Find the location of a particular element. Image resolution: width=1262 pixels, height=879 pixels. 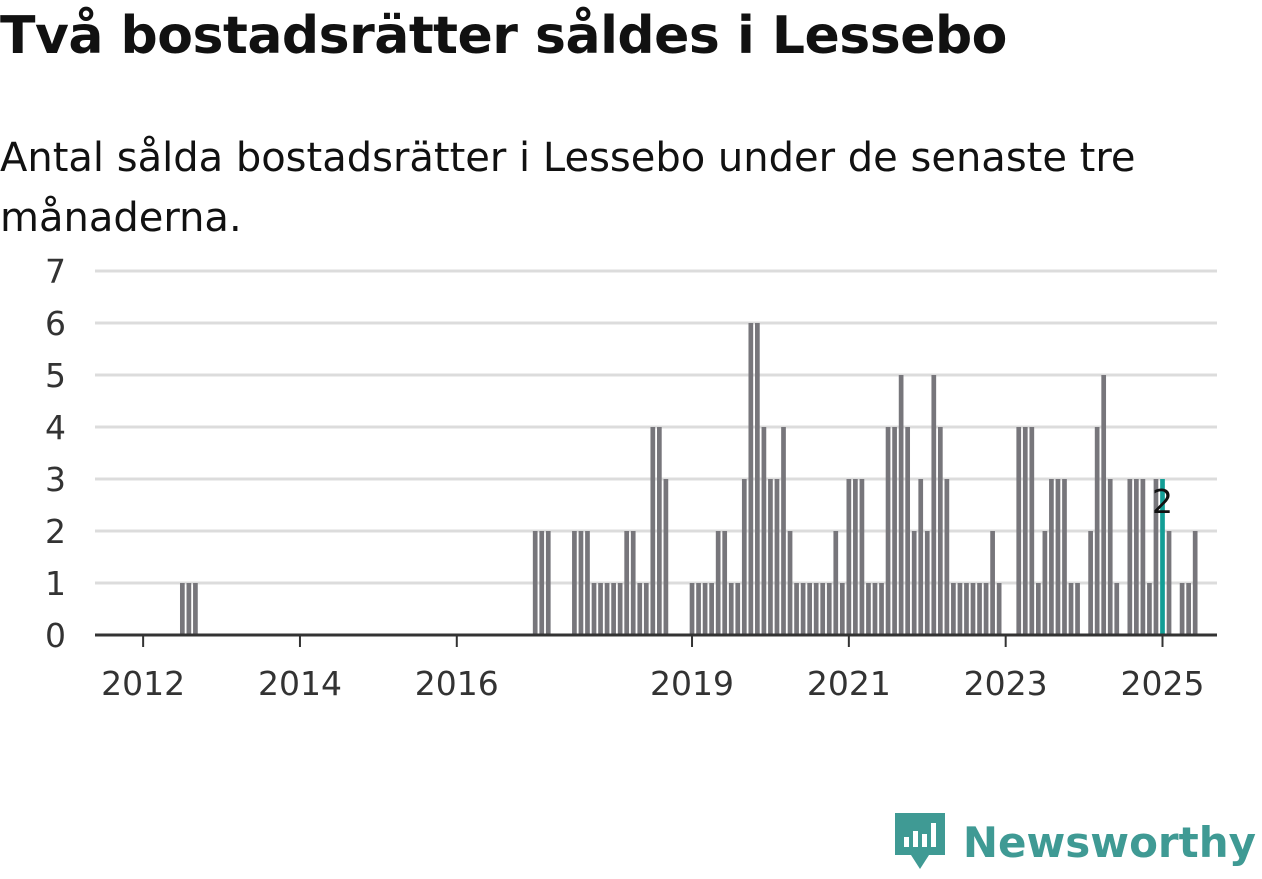

highlight-value-label: 2 is located at coordinates (1162, 501).